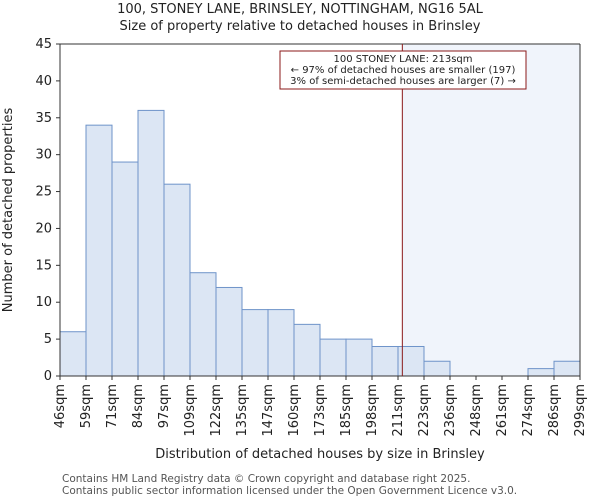 This screenshot has width=600, height=500. I want to click on x-tick-label-274sqm: 274sqm, so click(528, 410).